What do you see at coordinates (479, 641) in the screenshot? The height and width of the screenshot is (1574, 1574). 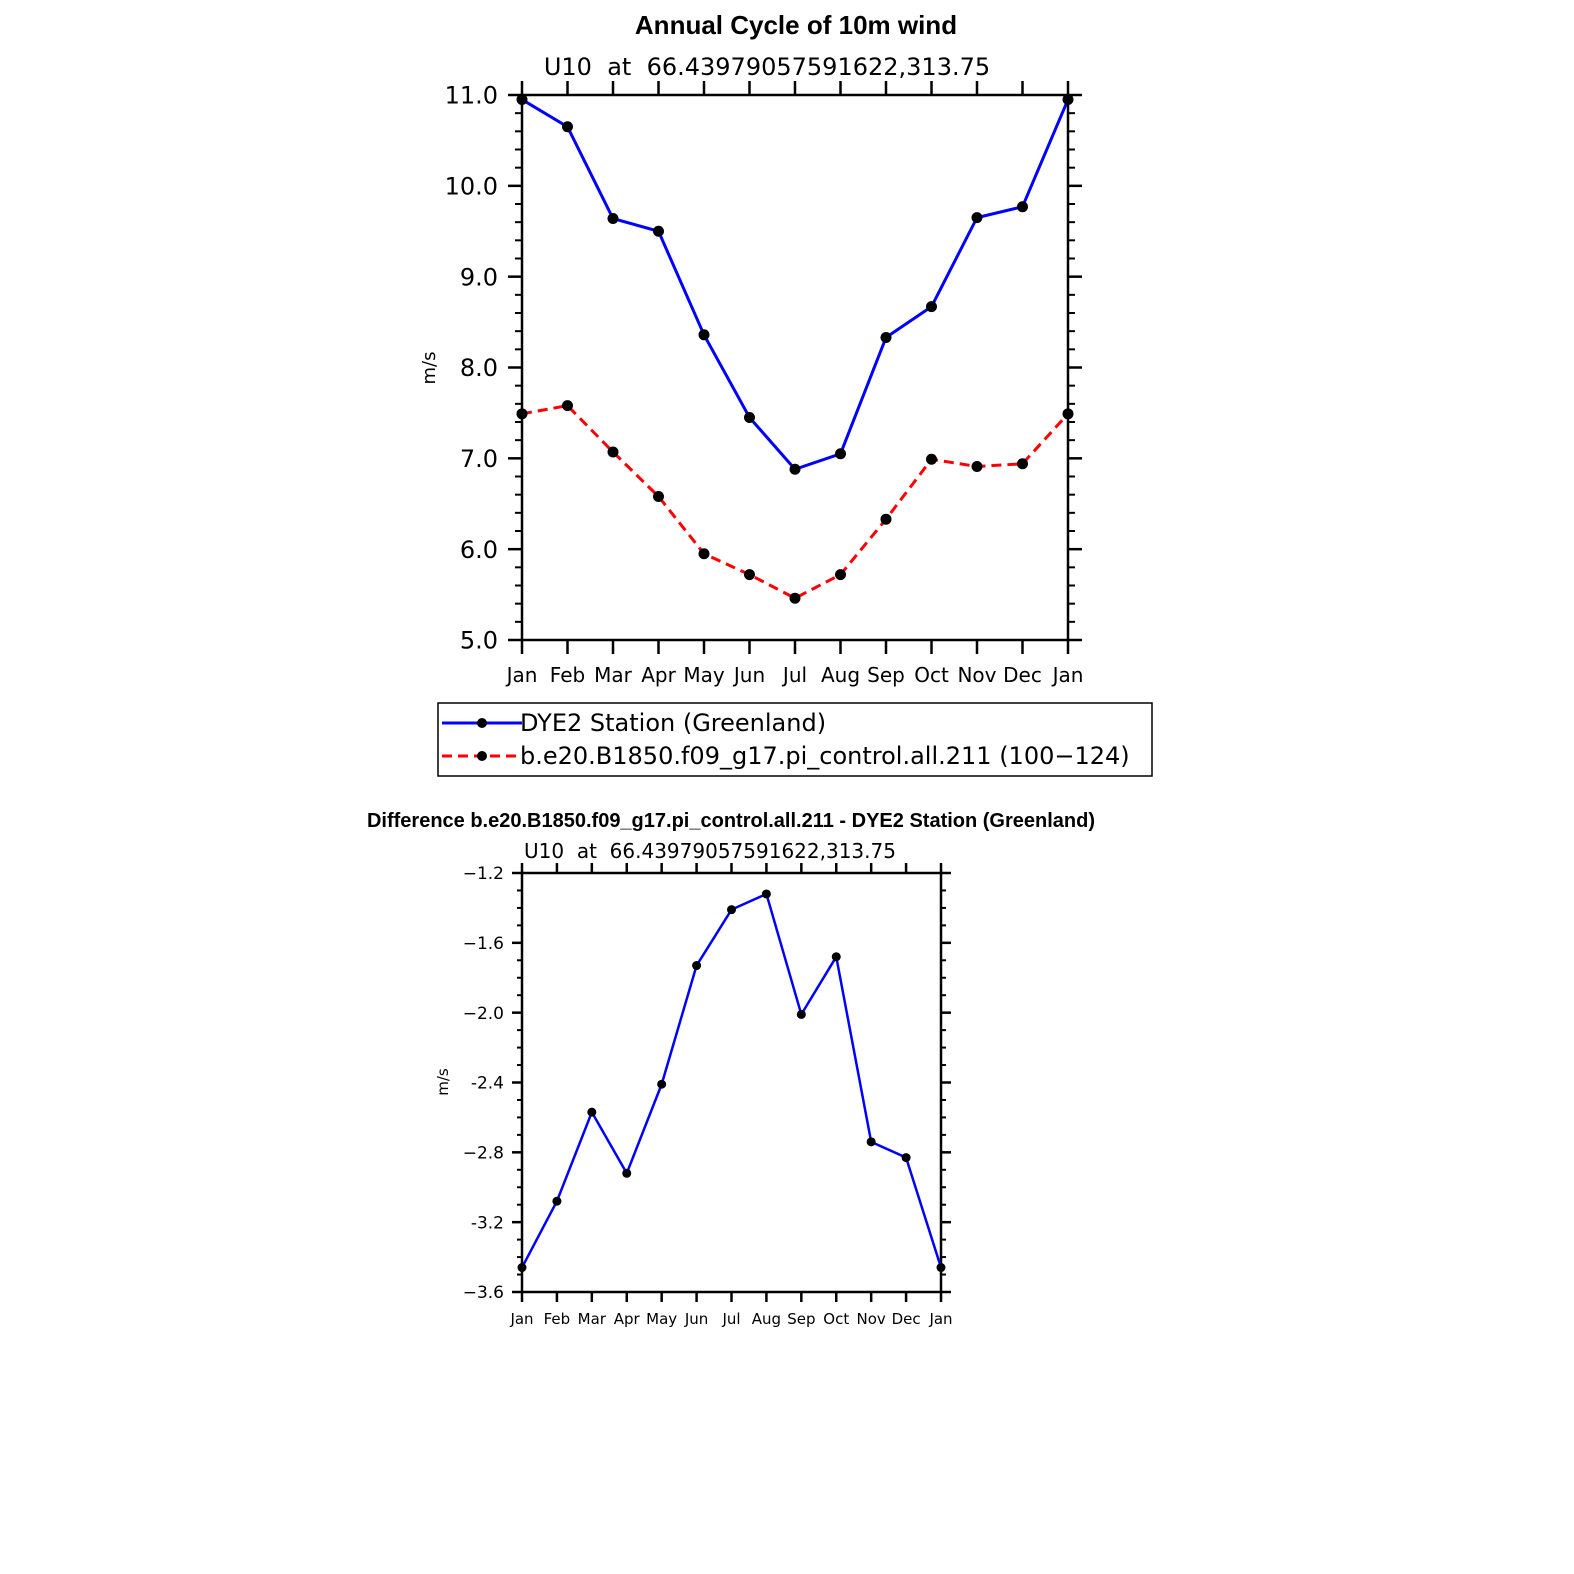 I see `y-tick-label: 5.0` at bounding box center [479, 641].